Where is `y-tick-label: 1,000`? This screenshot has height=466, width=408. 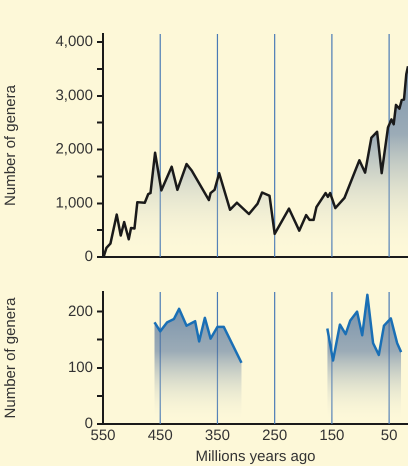 y-tick-label: 1,000 is located at coordinates (74, 203).